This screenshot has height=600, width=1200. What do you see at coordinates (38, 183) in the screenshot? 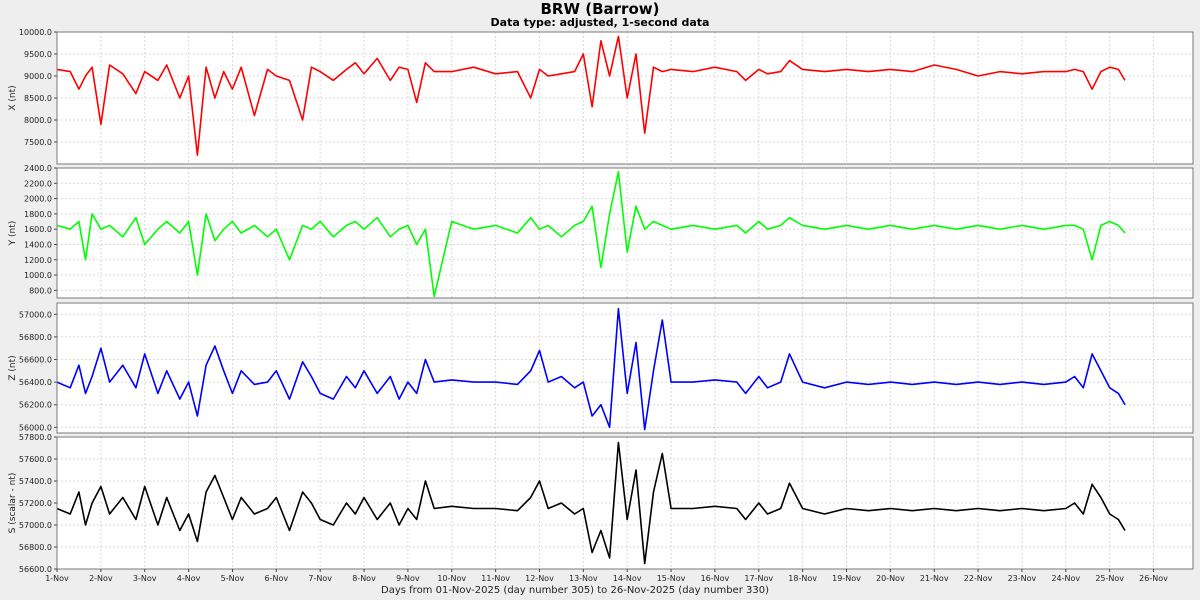
I see `y-tick-label: 2200.0` at bounding box center [38, 183].